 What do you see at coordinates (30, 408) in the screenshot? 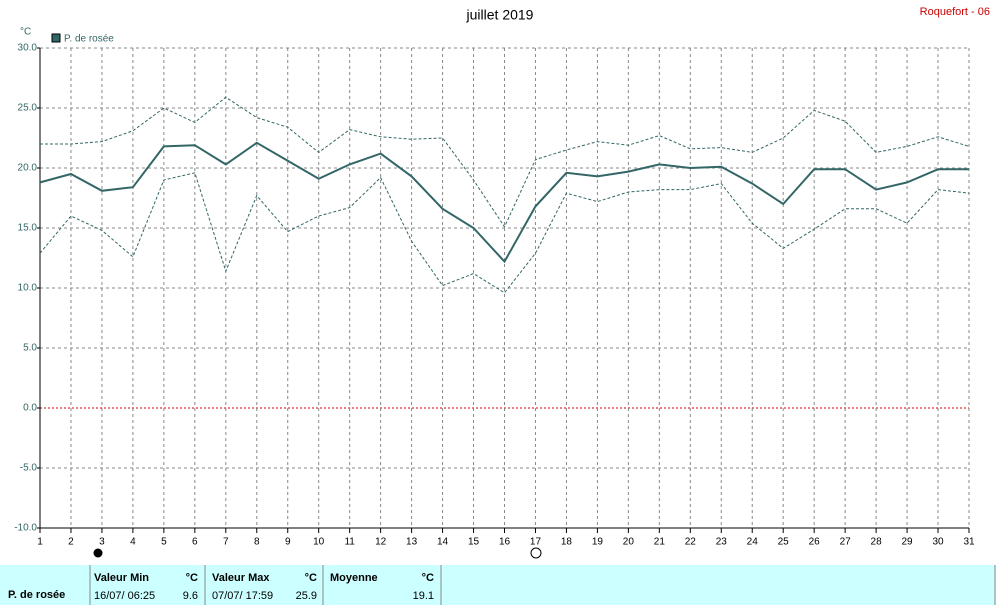
I see `y-tick-label: 0.0` at bounding box center [30, 408].